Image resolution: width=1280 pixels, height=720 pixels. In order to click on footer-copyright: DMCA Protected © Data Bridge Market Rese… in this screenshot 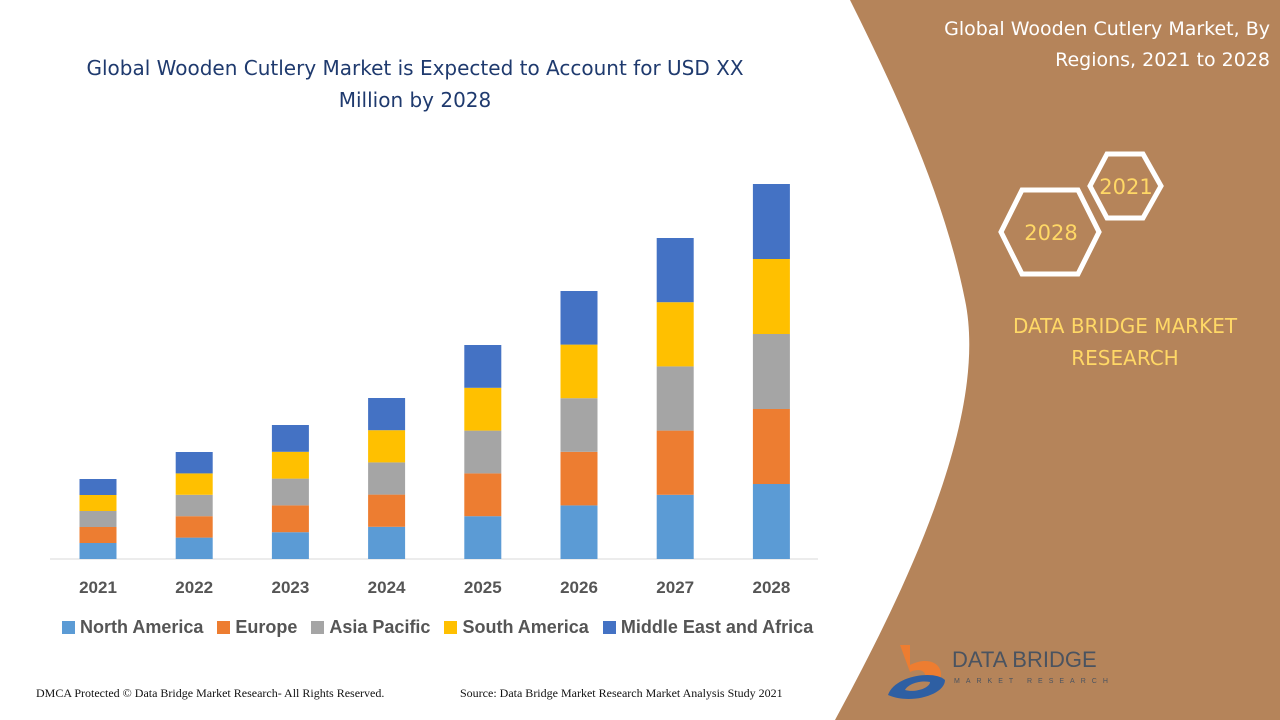, I will do `click(210, 693)`.